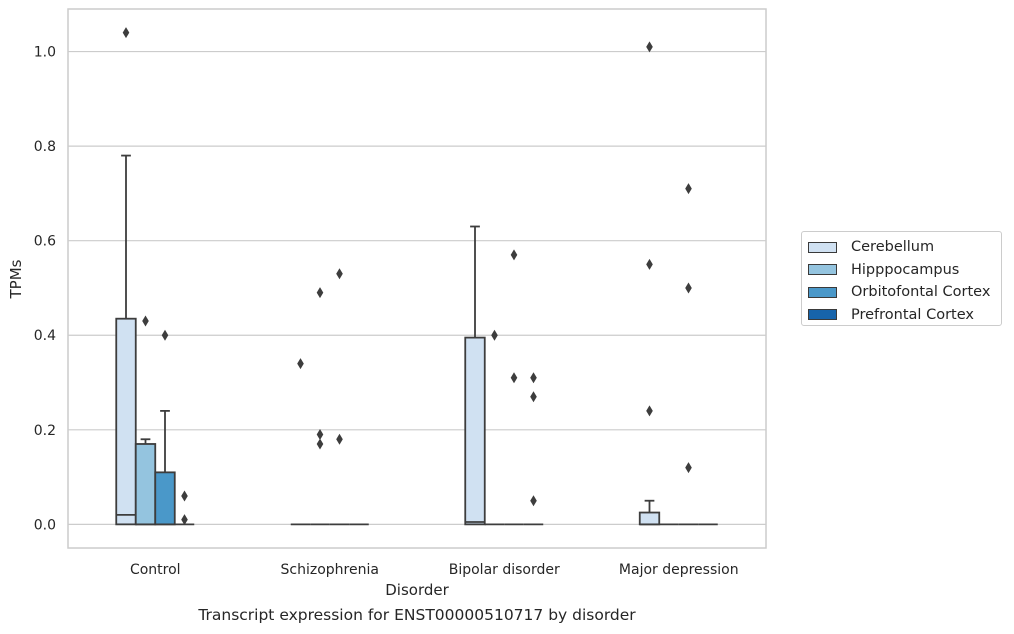 This screenshot has height=634, width=1014. Describe the element at coordinates (155, 570) in the screenshot. I see `x-tick-label: Control` at that location.